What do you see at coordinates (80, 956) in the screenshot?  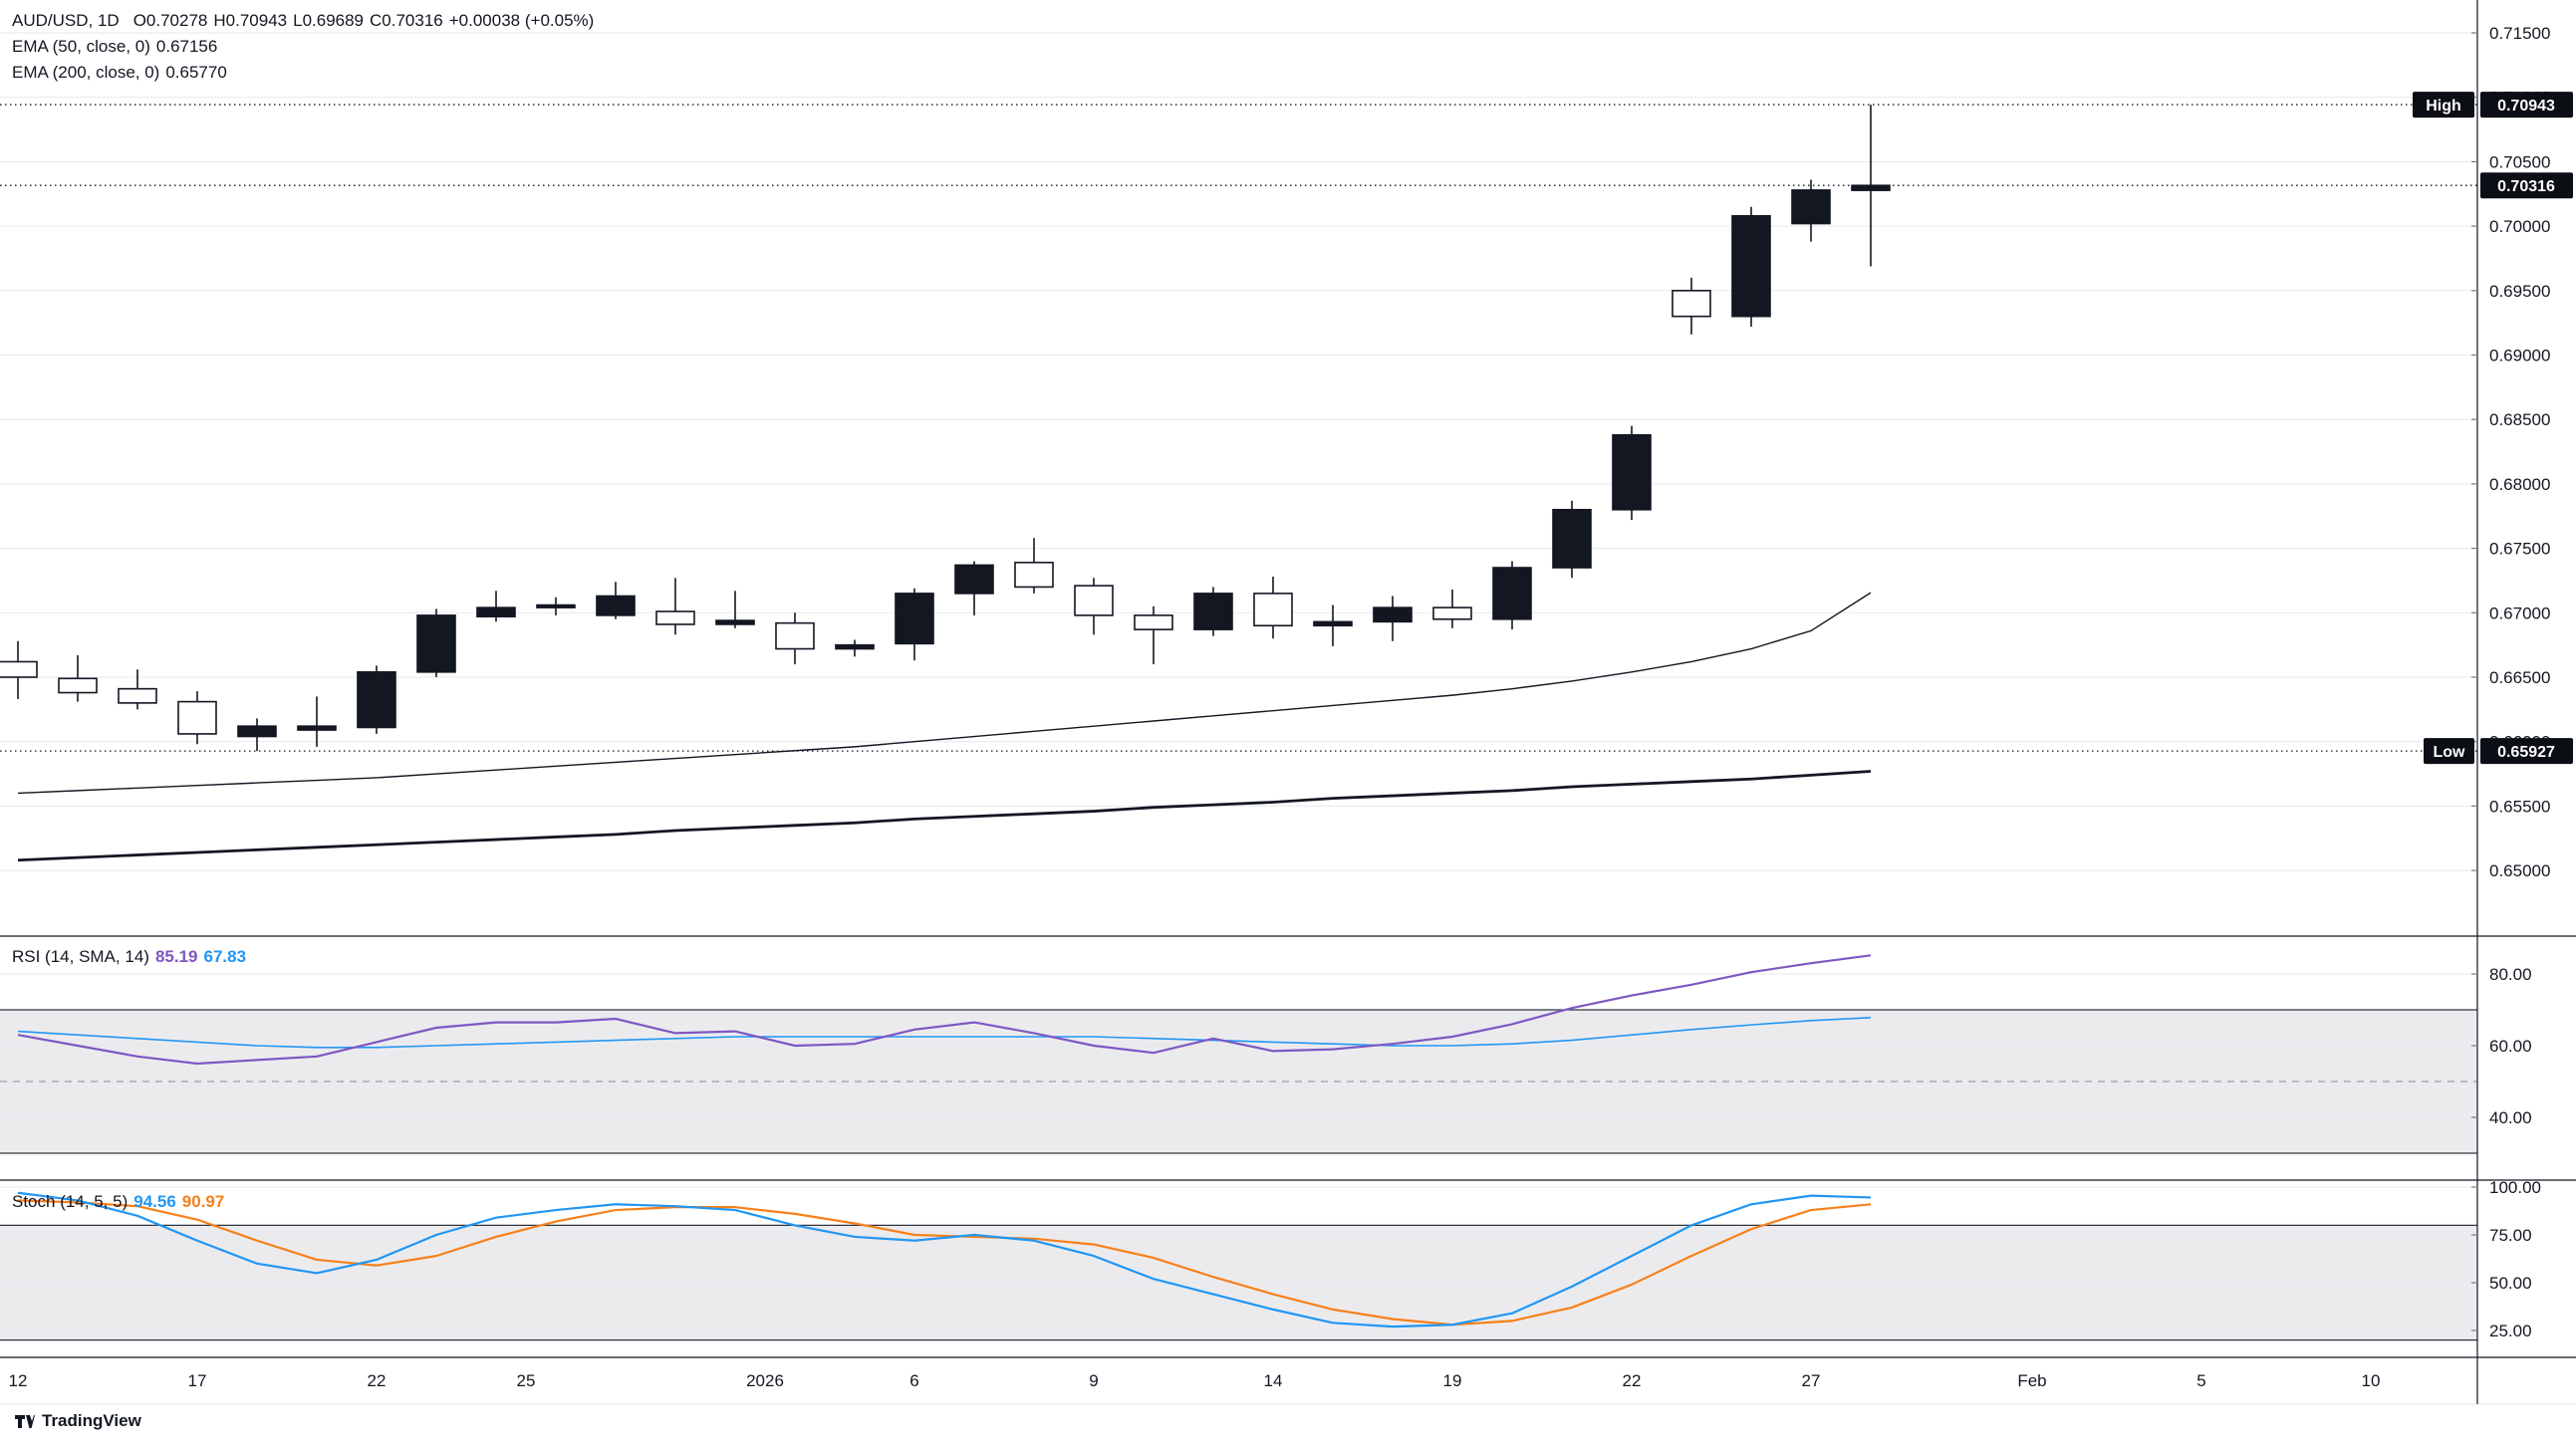 I see `rsi-label: RSI (14, SMA, 14)` at bounding box center [80, 956].